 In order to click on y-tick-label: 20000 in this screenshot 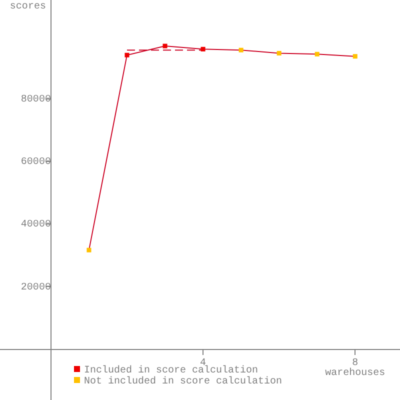, I will do `click(35, 288)`.